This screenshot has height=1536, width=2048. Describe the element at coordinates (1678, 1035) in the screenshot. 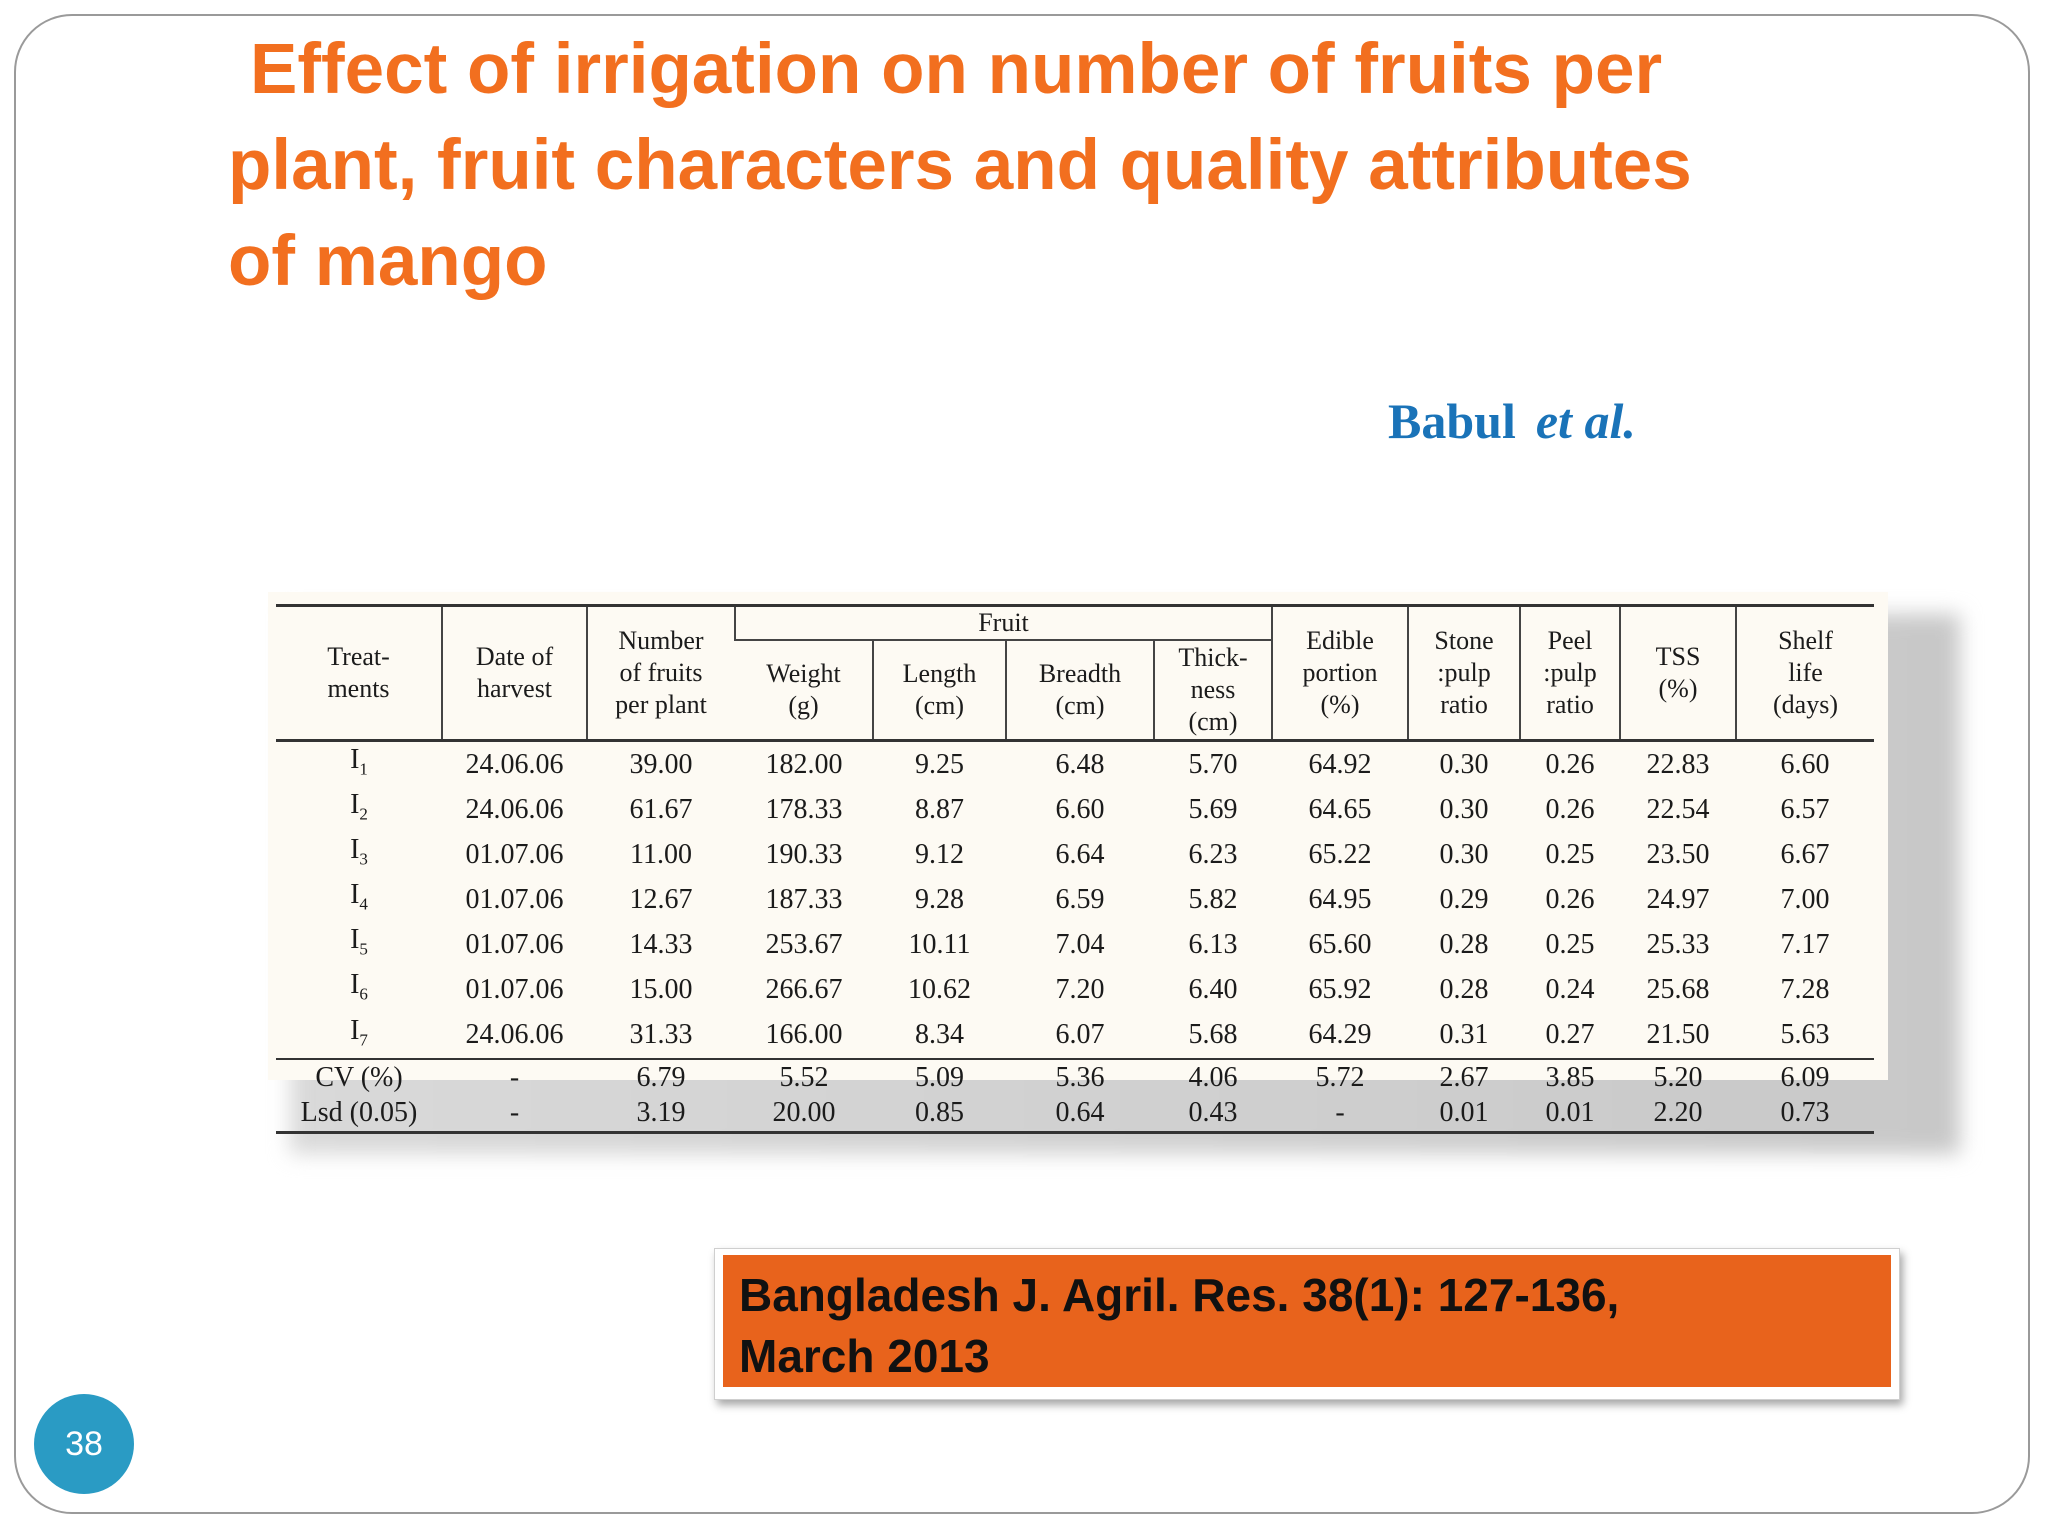

I see `cell-tss: 21.50` at that location.